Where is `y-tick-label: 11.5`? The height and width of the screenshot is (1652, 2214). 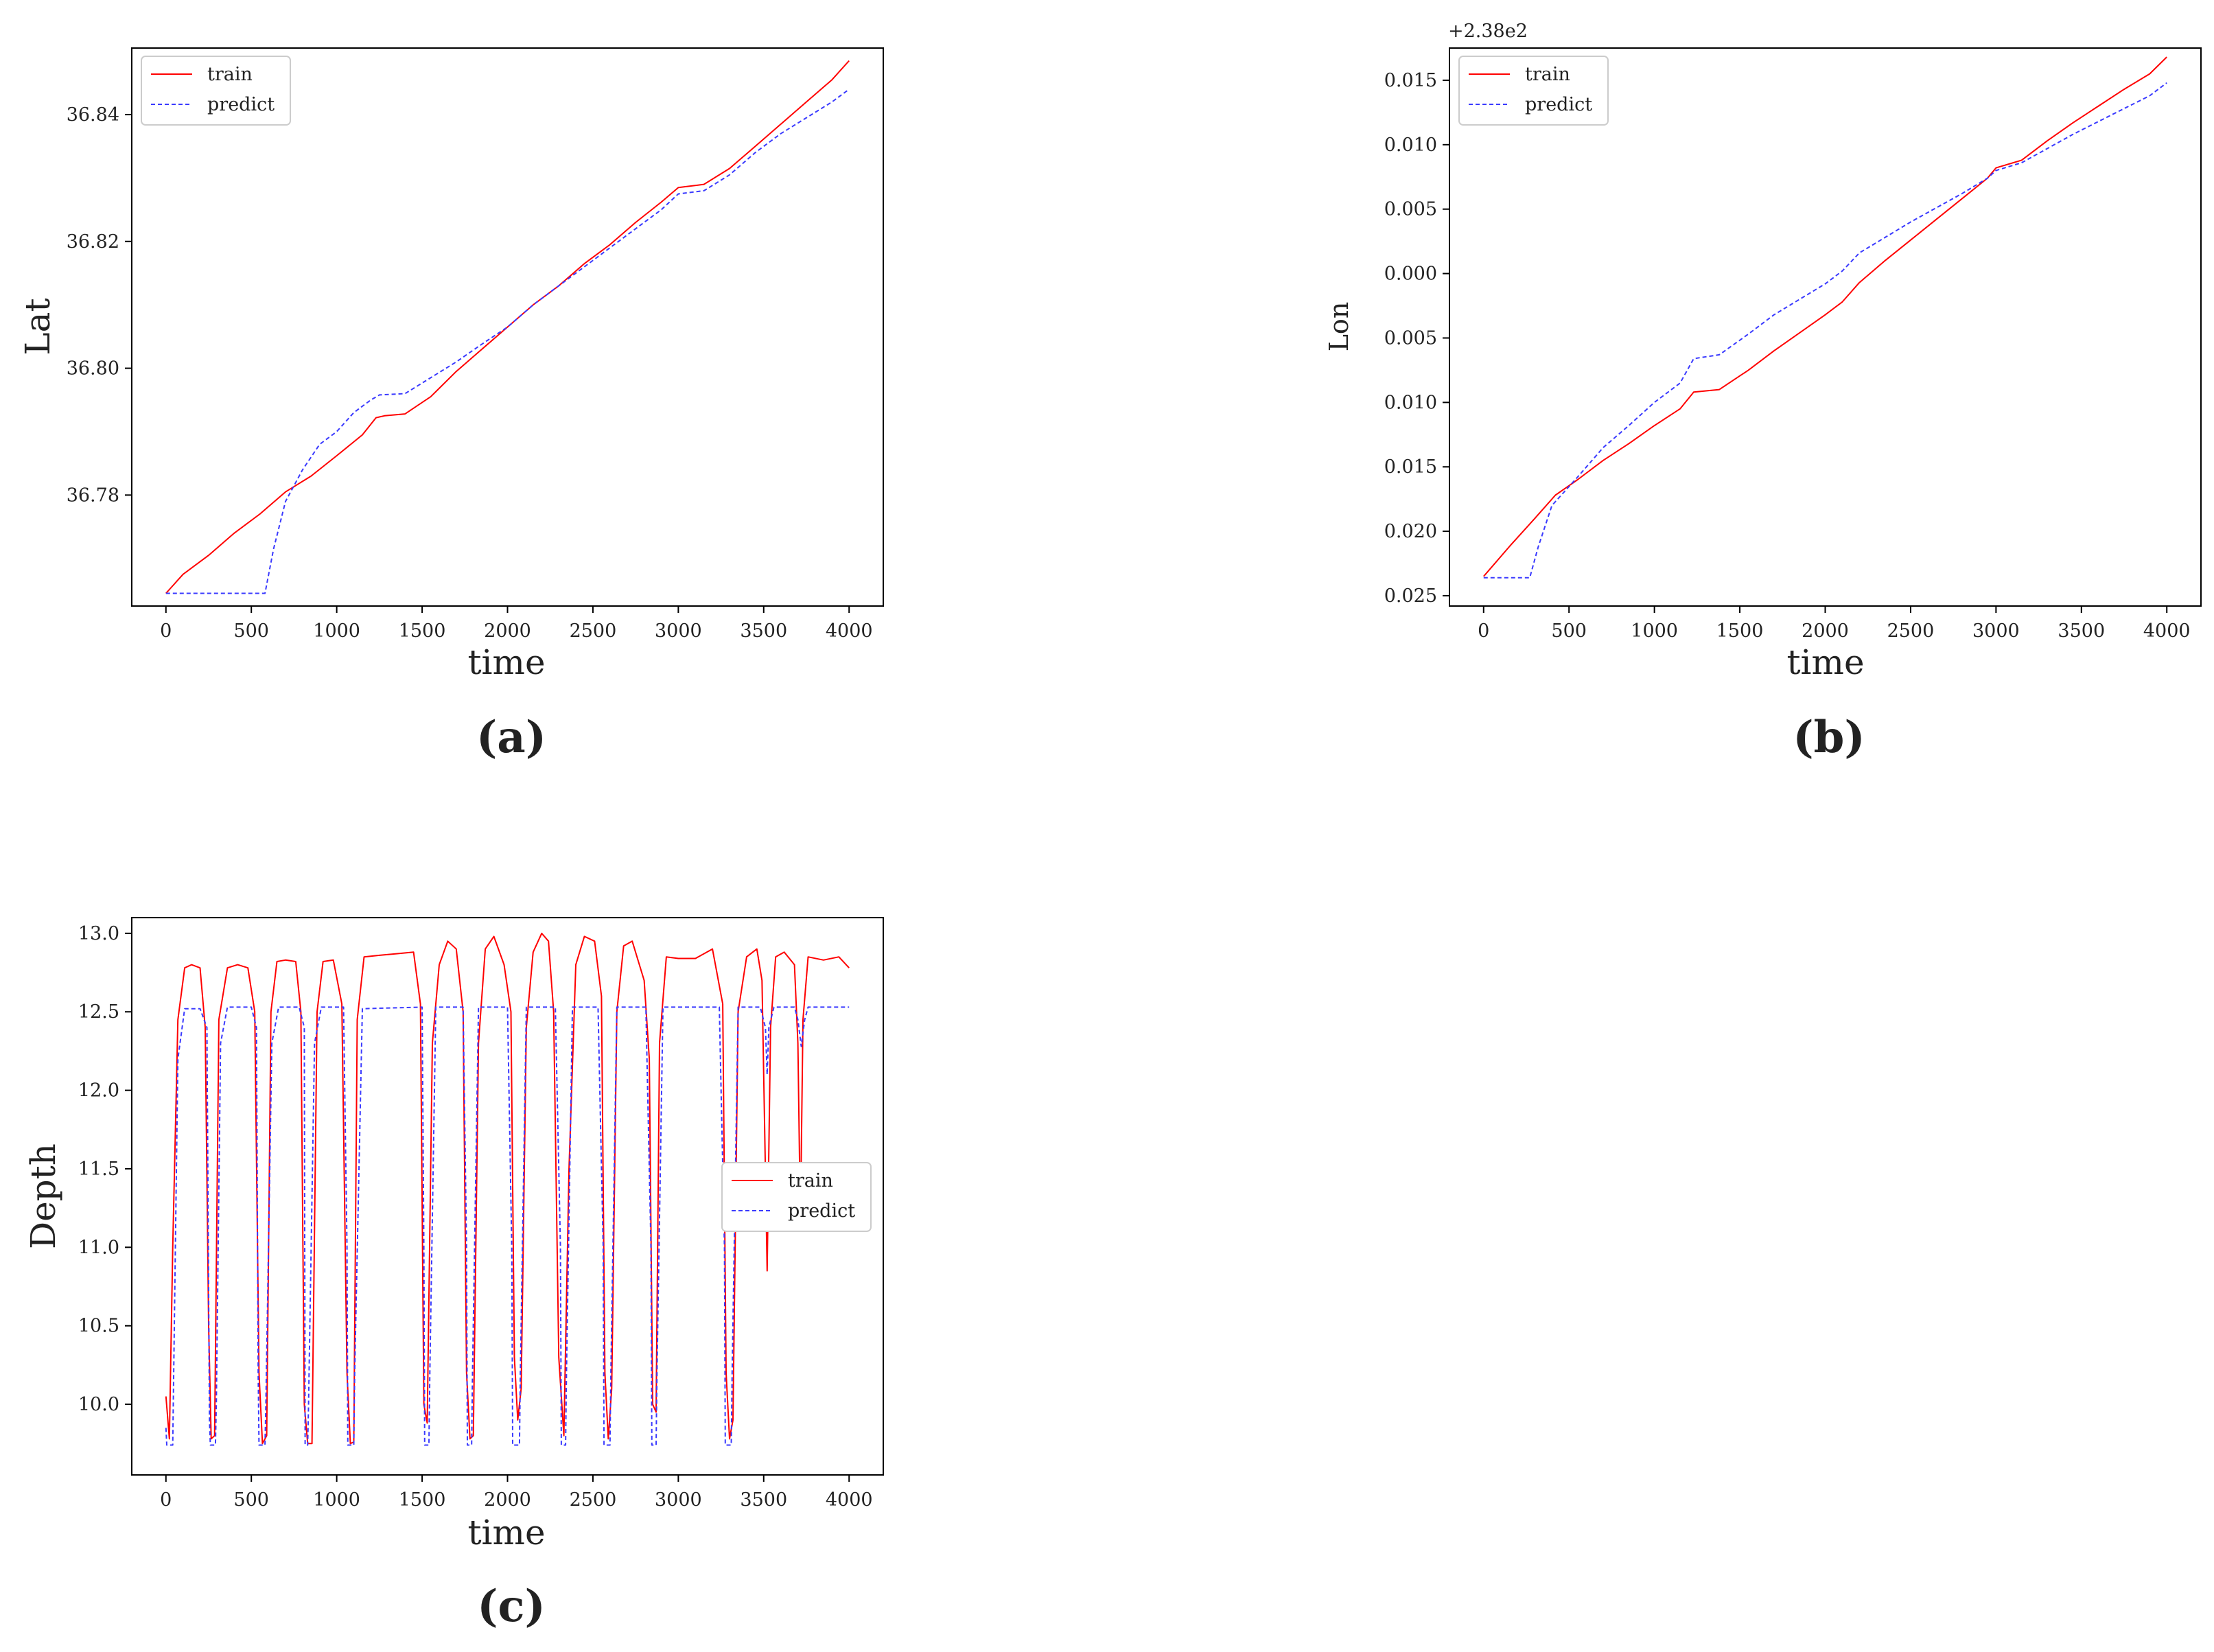
y-tick-label: 11.5 is located at coordinates (98, 1169).